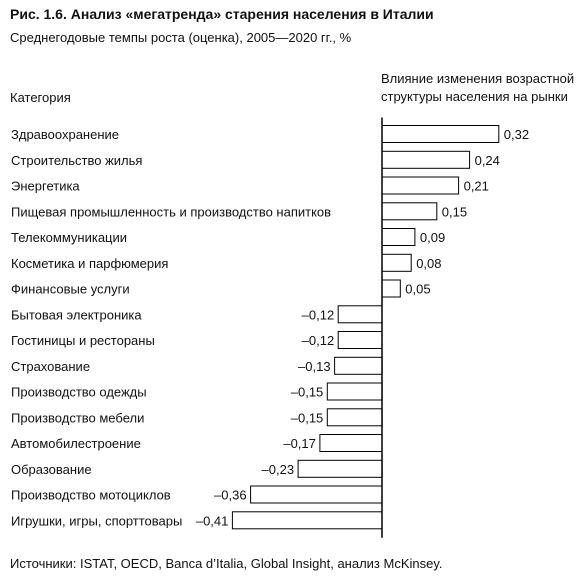  Describe the element at coordinates (96, 520) in the screenshot. I see `category-label: Игрушки, игры, спорттовары` at that location.